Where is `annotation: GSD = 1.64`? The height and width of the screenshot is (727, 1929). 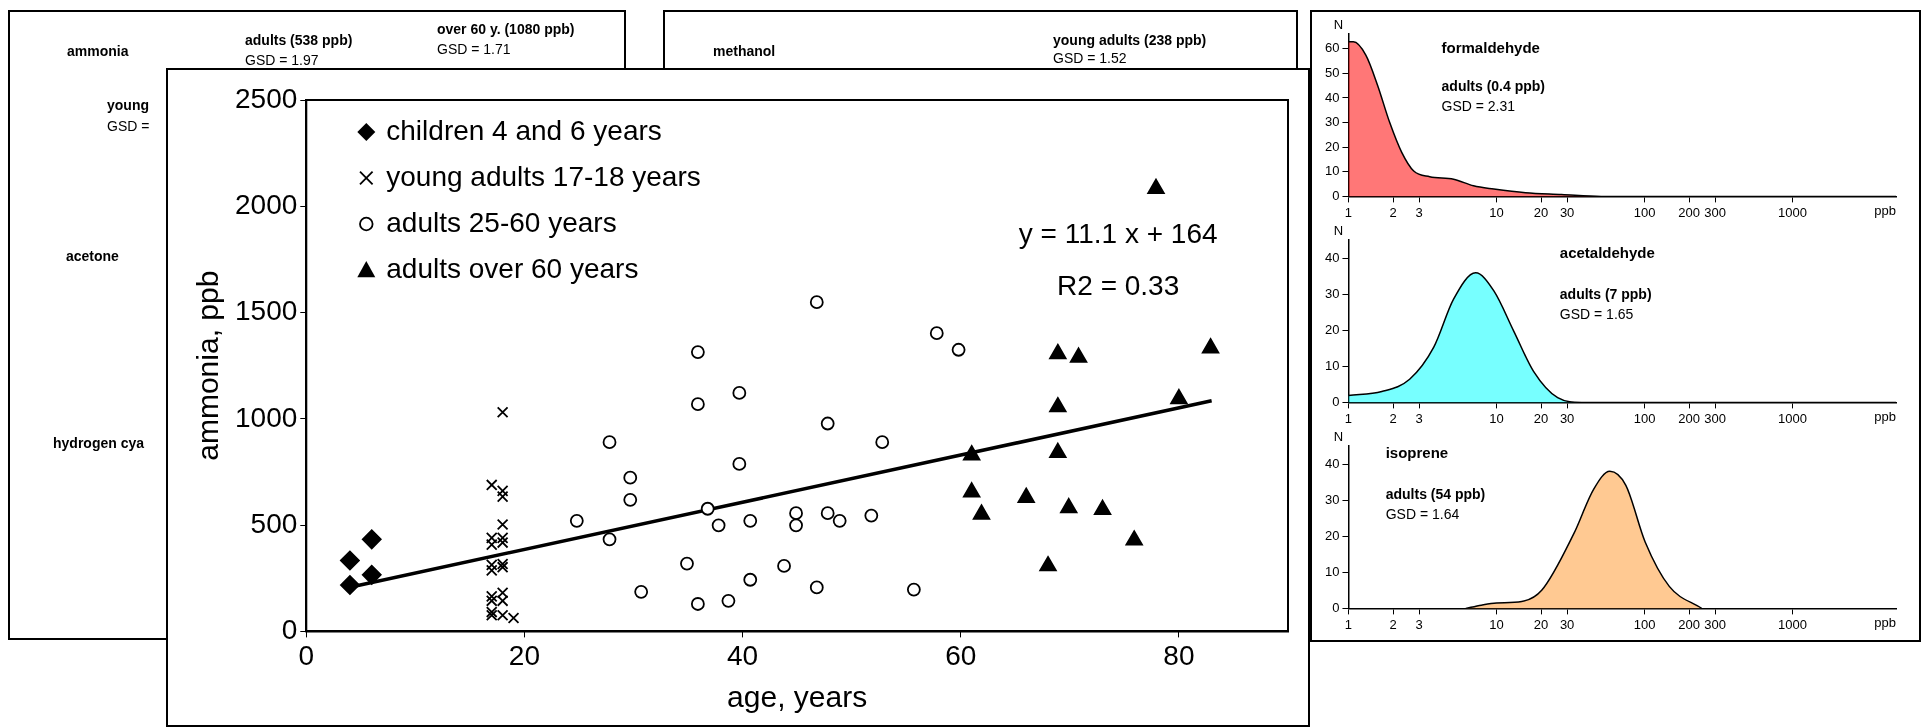 annotation: GSD = 1.64 is located at coordinates (1422, 513).